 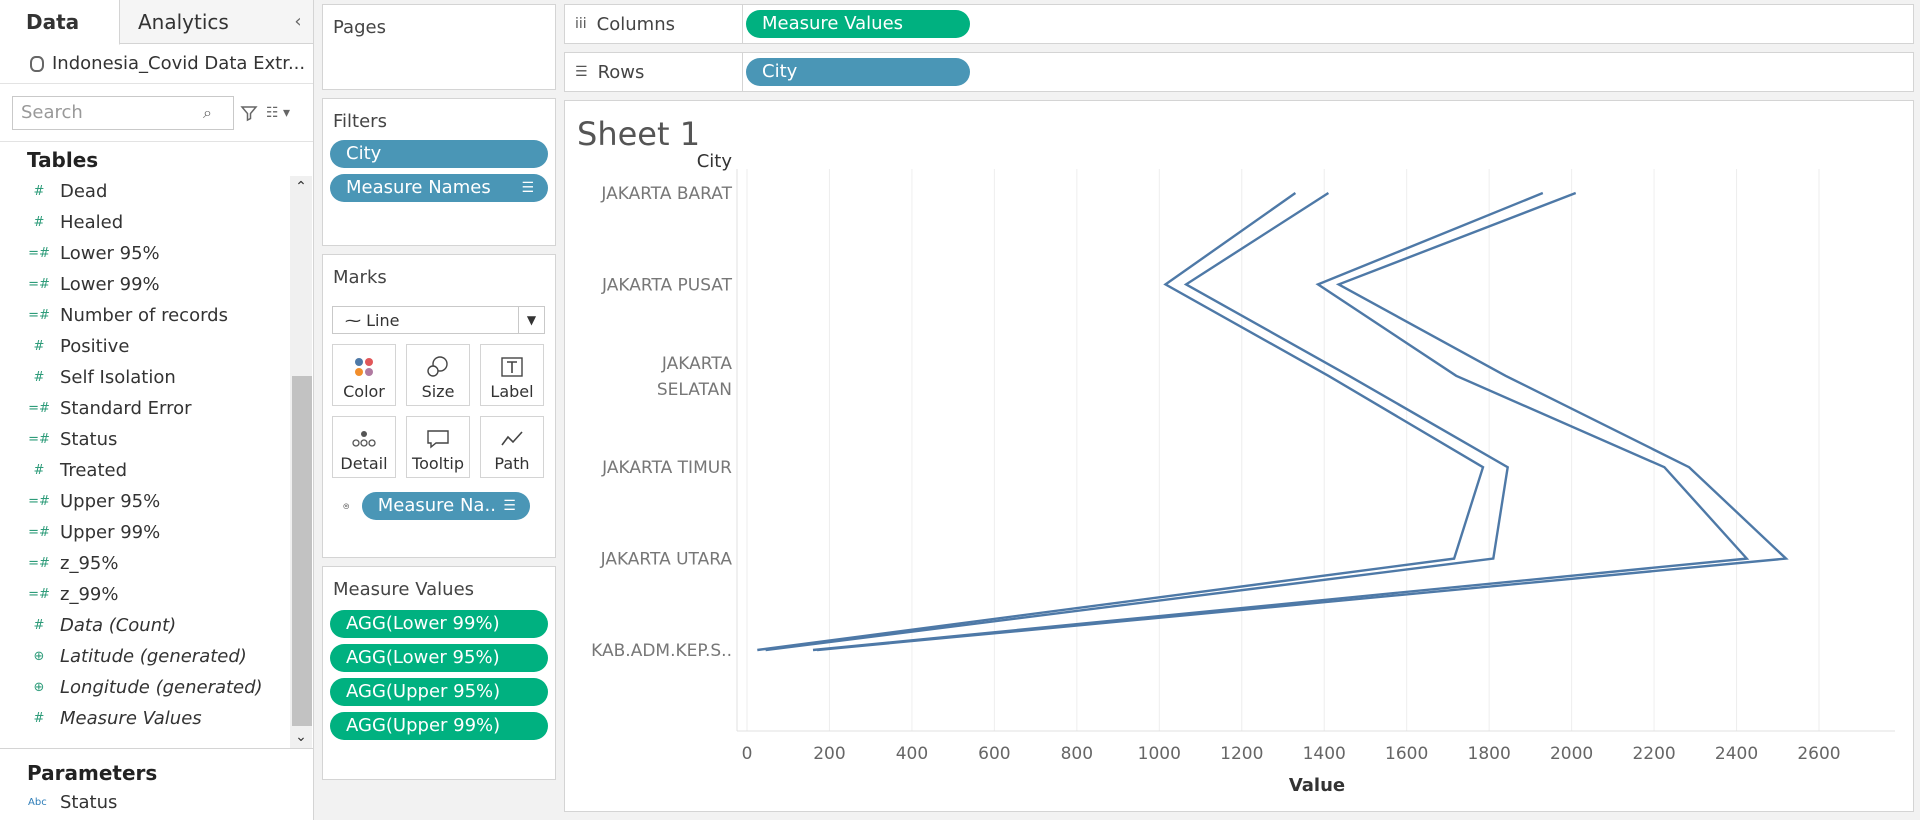 What do you see at coordinates (1489, 754) in the screenshot?
I see `x-tick-label: 1800` at bounding box center [1489, 754].